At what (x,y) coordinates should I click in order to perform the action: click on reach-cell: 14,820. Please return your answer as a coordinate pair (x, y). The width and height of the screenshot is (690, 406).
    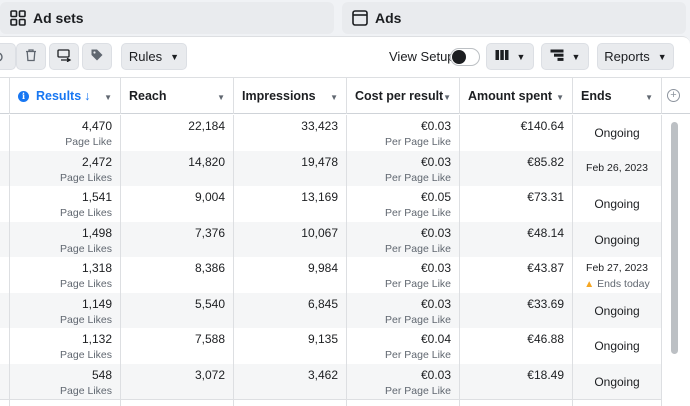
    Looking at the image, I should click on (177, 168).